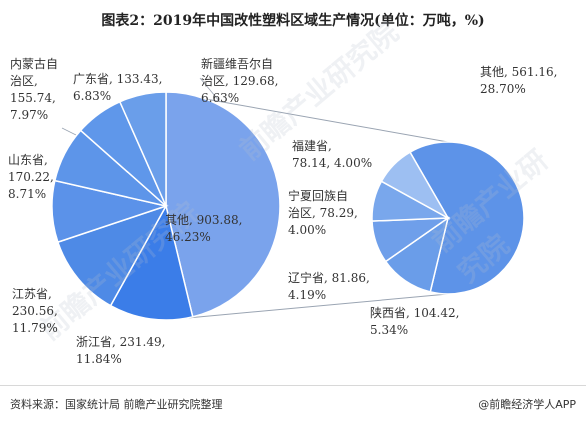  I want to click on secondary-pie, so click(448, 218).